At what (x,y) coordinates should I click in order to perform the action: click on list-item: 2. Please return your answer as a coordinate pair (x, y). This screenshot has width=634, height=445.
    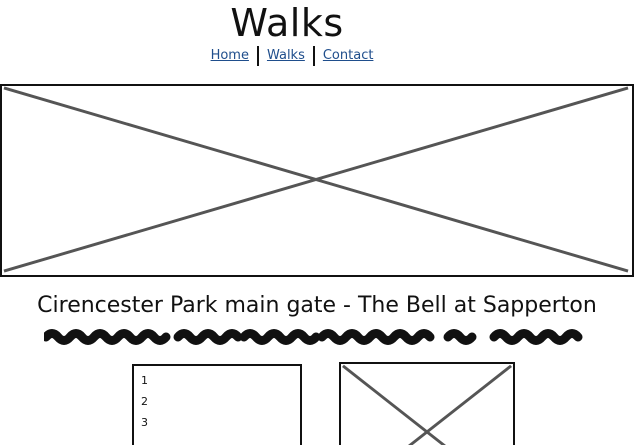
    Looking at the image, I should click on (144, 401).